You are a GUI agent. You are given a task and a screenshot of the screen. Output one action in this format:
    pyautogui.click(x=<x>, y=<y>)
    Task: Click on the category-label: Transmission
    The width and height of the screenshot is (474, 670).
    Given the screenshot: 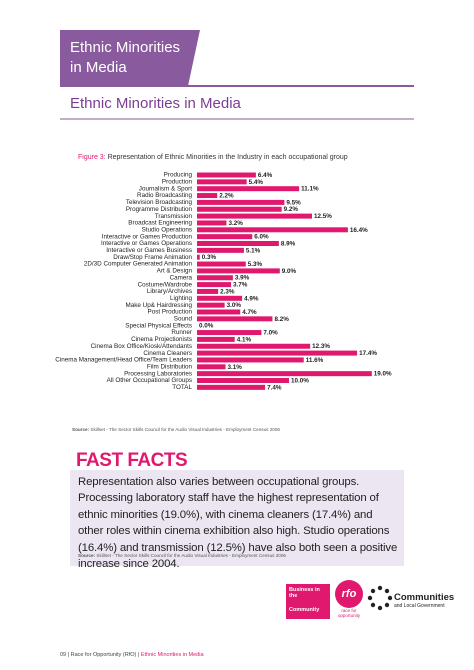 What is the action you would take?
    pyautogui.click(x=174, y=216)
    